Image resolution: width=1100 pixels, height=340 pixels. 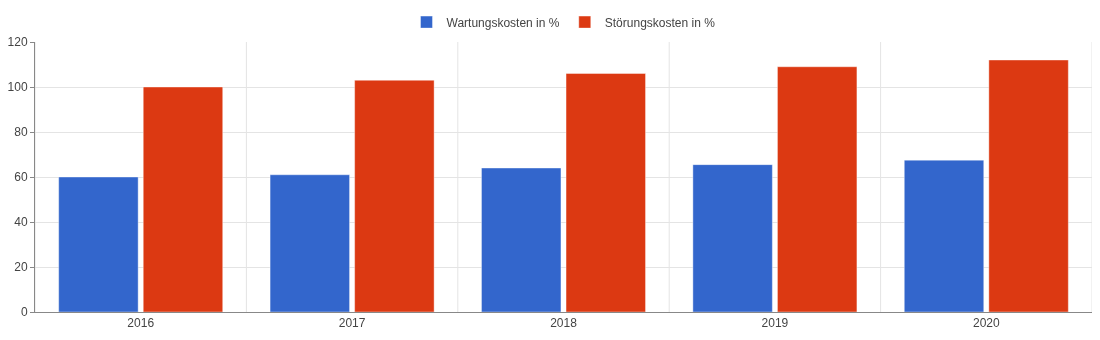 What do you see at coordinates (141, 323) in the screenshot?
I see `x-tick-label: 2016` at bounding box center [141, 323].